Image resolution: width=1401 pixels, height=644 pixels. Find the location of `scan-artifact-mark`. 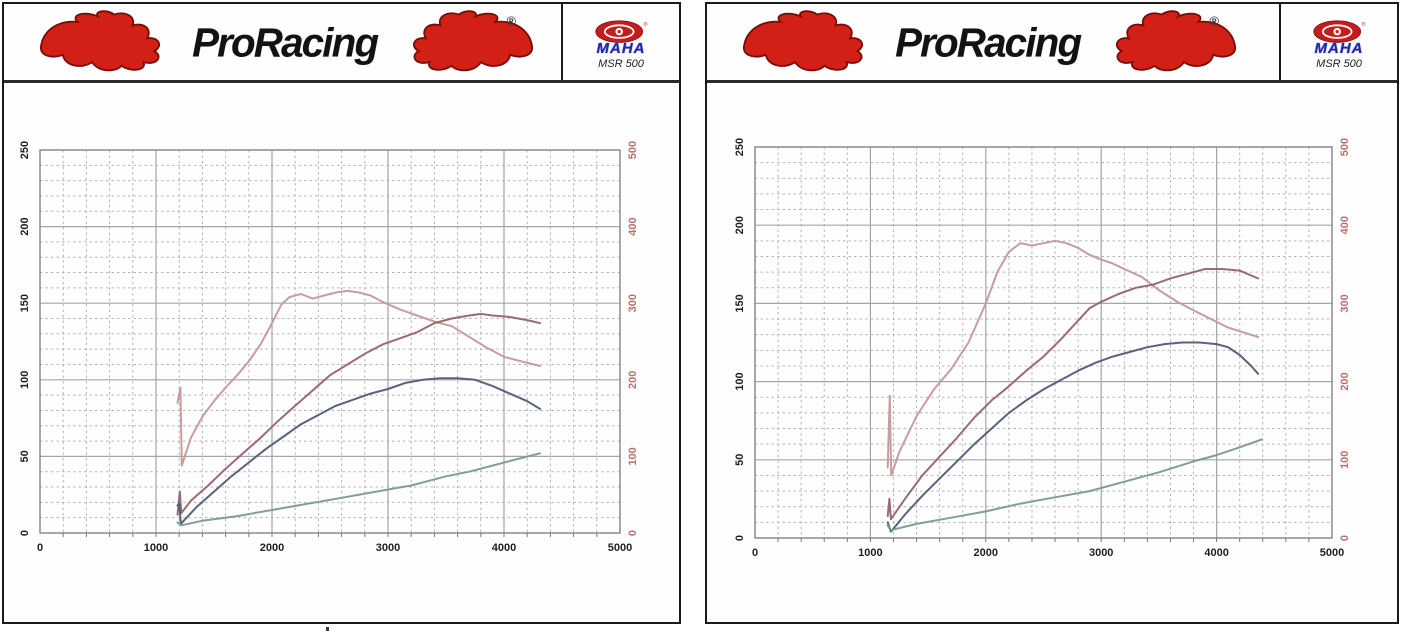

scan-artifact-mark is located at coordinates (327, 629).